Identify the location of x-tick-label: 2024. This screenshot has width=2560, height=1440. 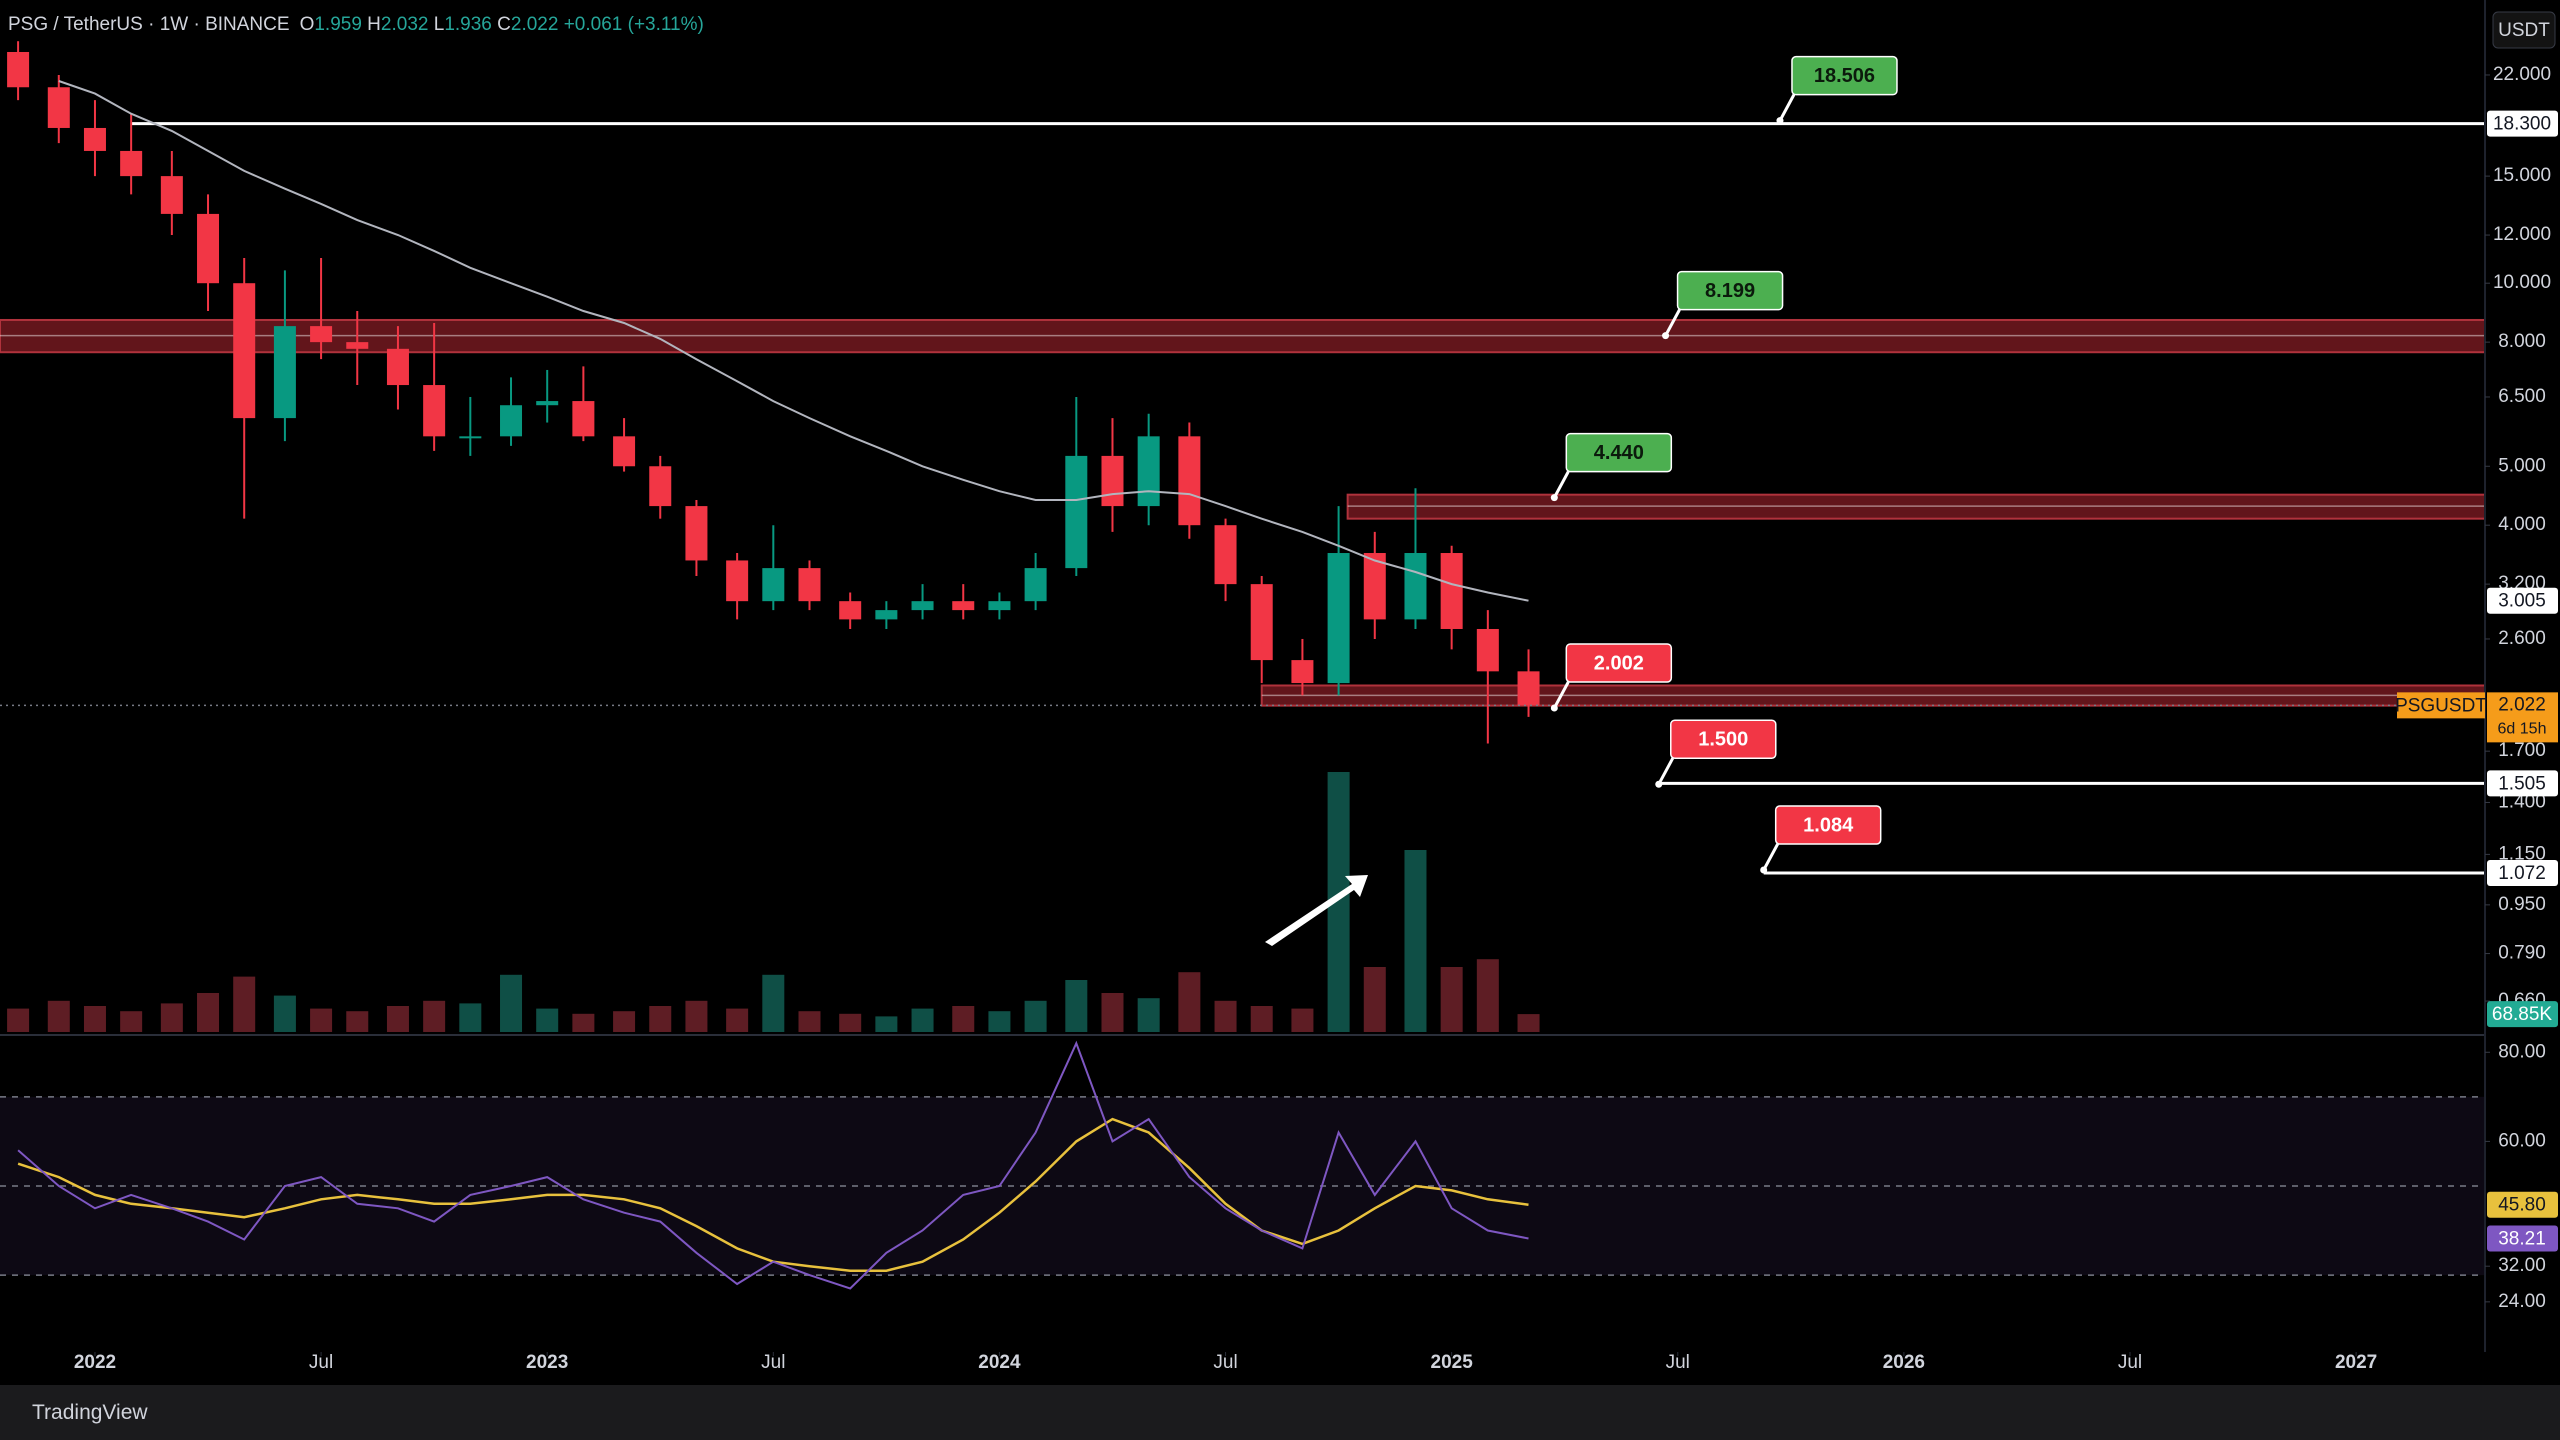
(999, 1362).